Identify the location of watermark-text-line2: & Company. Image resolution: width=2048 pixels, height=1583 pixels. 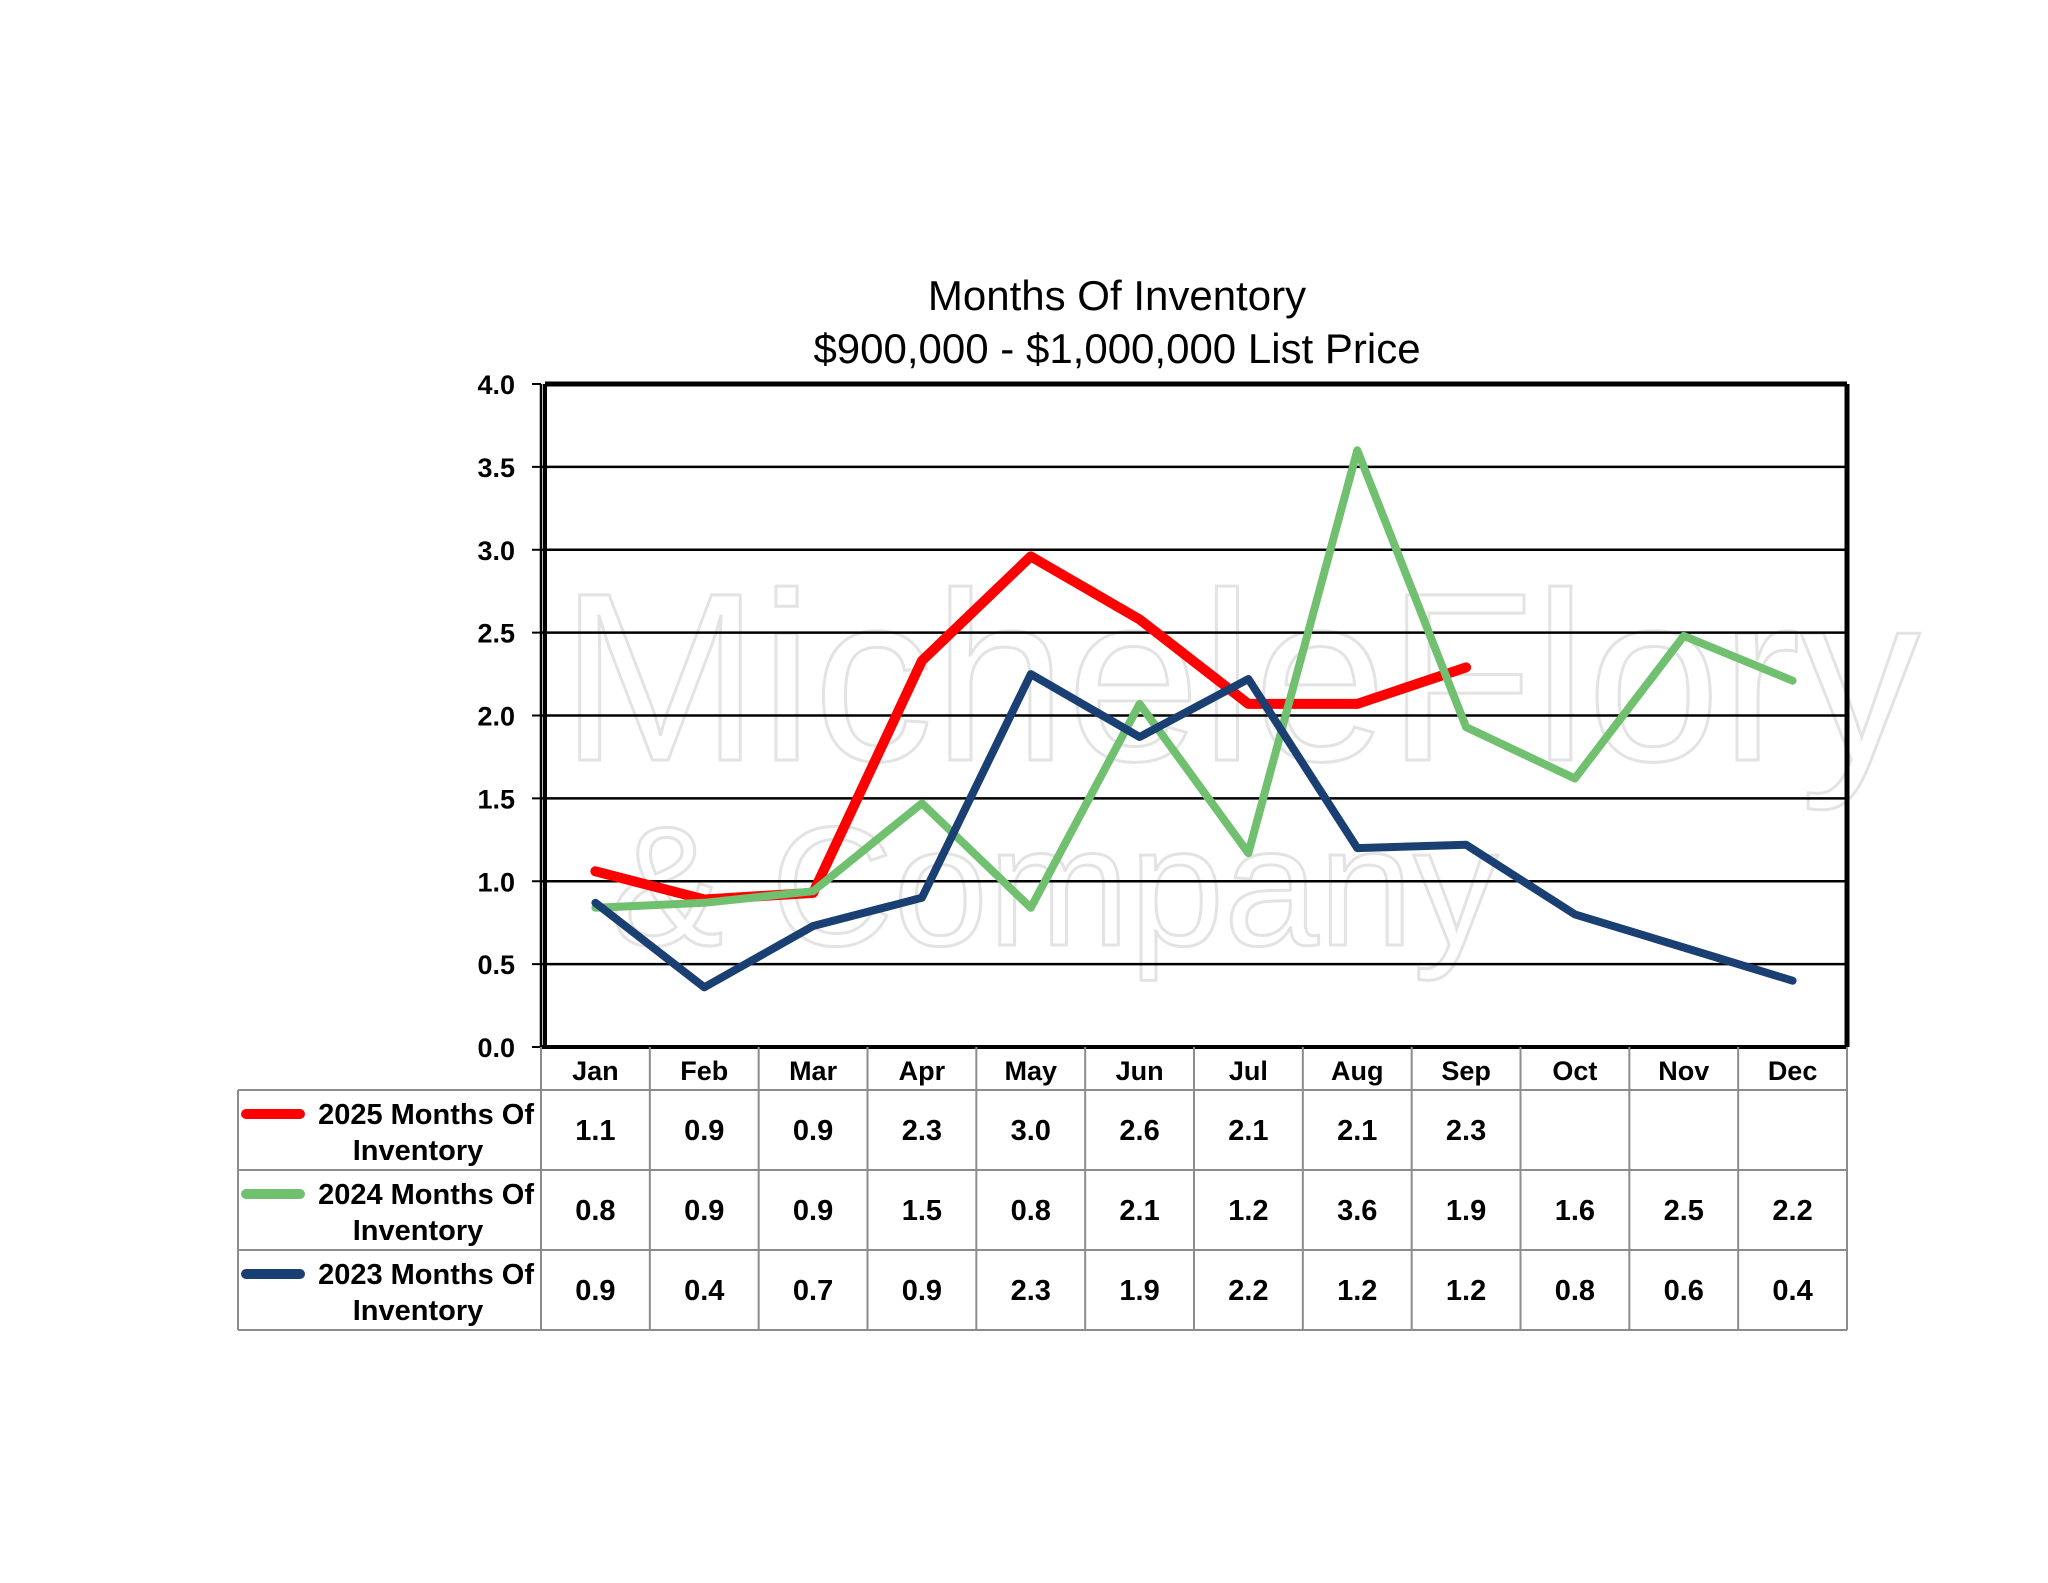
(1054, 887).